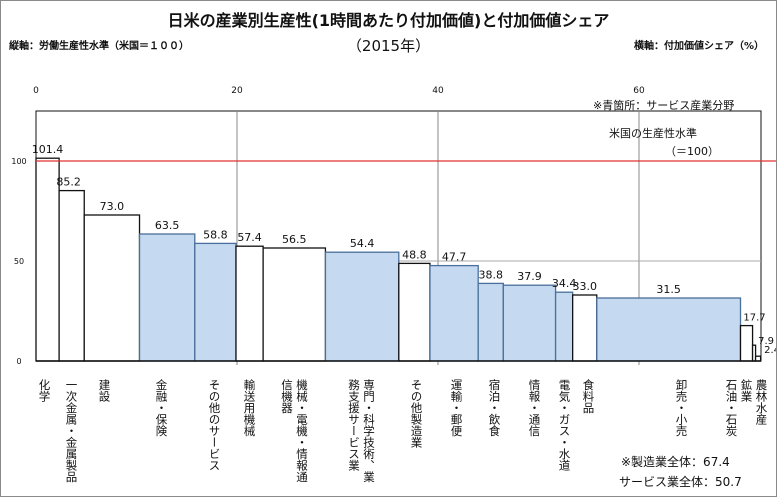 The width and height of the screenshot is (777, 497). What do you see at coordinates (584, 286) in the screenshot?
I see `data-label: 33.0` at bounding box center [584, 286].